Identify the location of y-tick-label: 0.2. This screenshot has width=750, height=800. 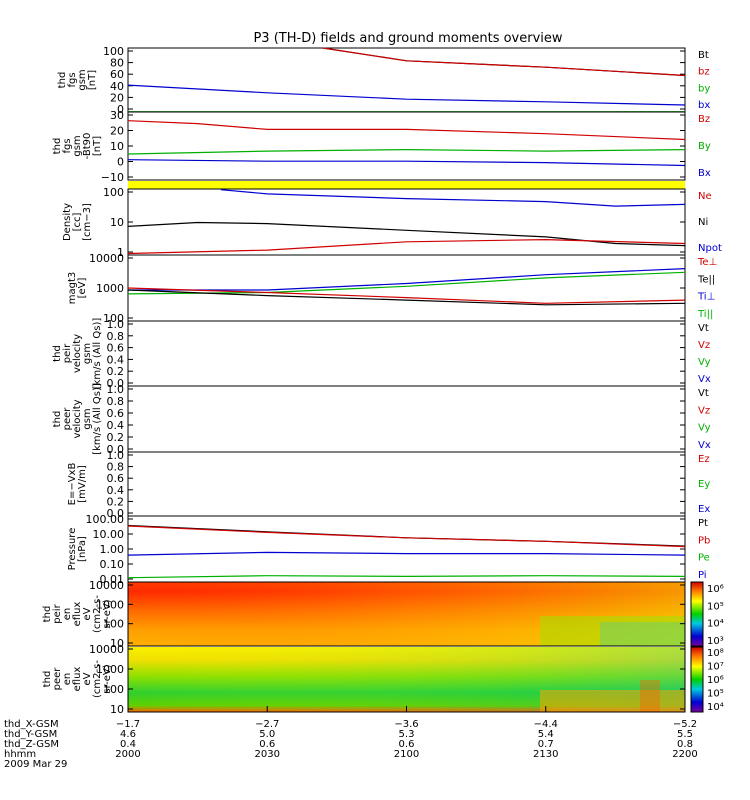
(116, 501).